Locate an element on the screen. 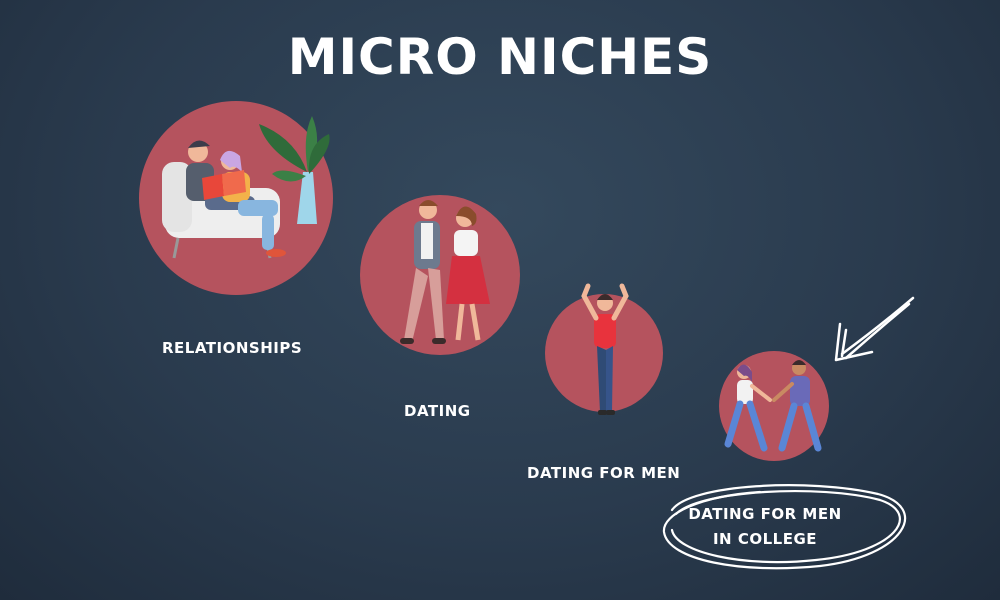 This screenshot has height=600, width=1000. couple-walking-icon is located at coordinates (445, 272).